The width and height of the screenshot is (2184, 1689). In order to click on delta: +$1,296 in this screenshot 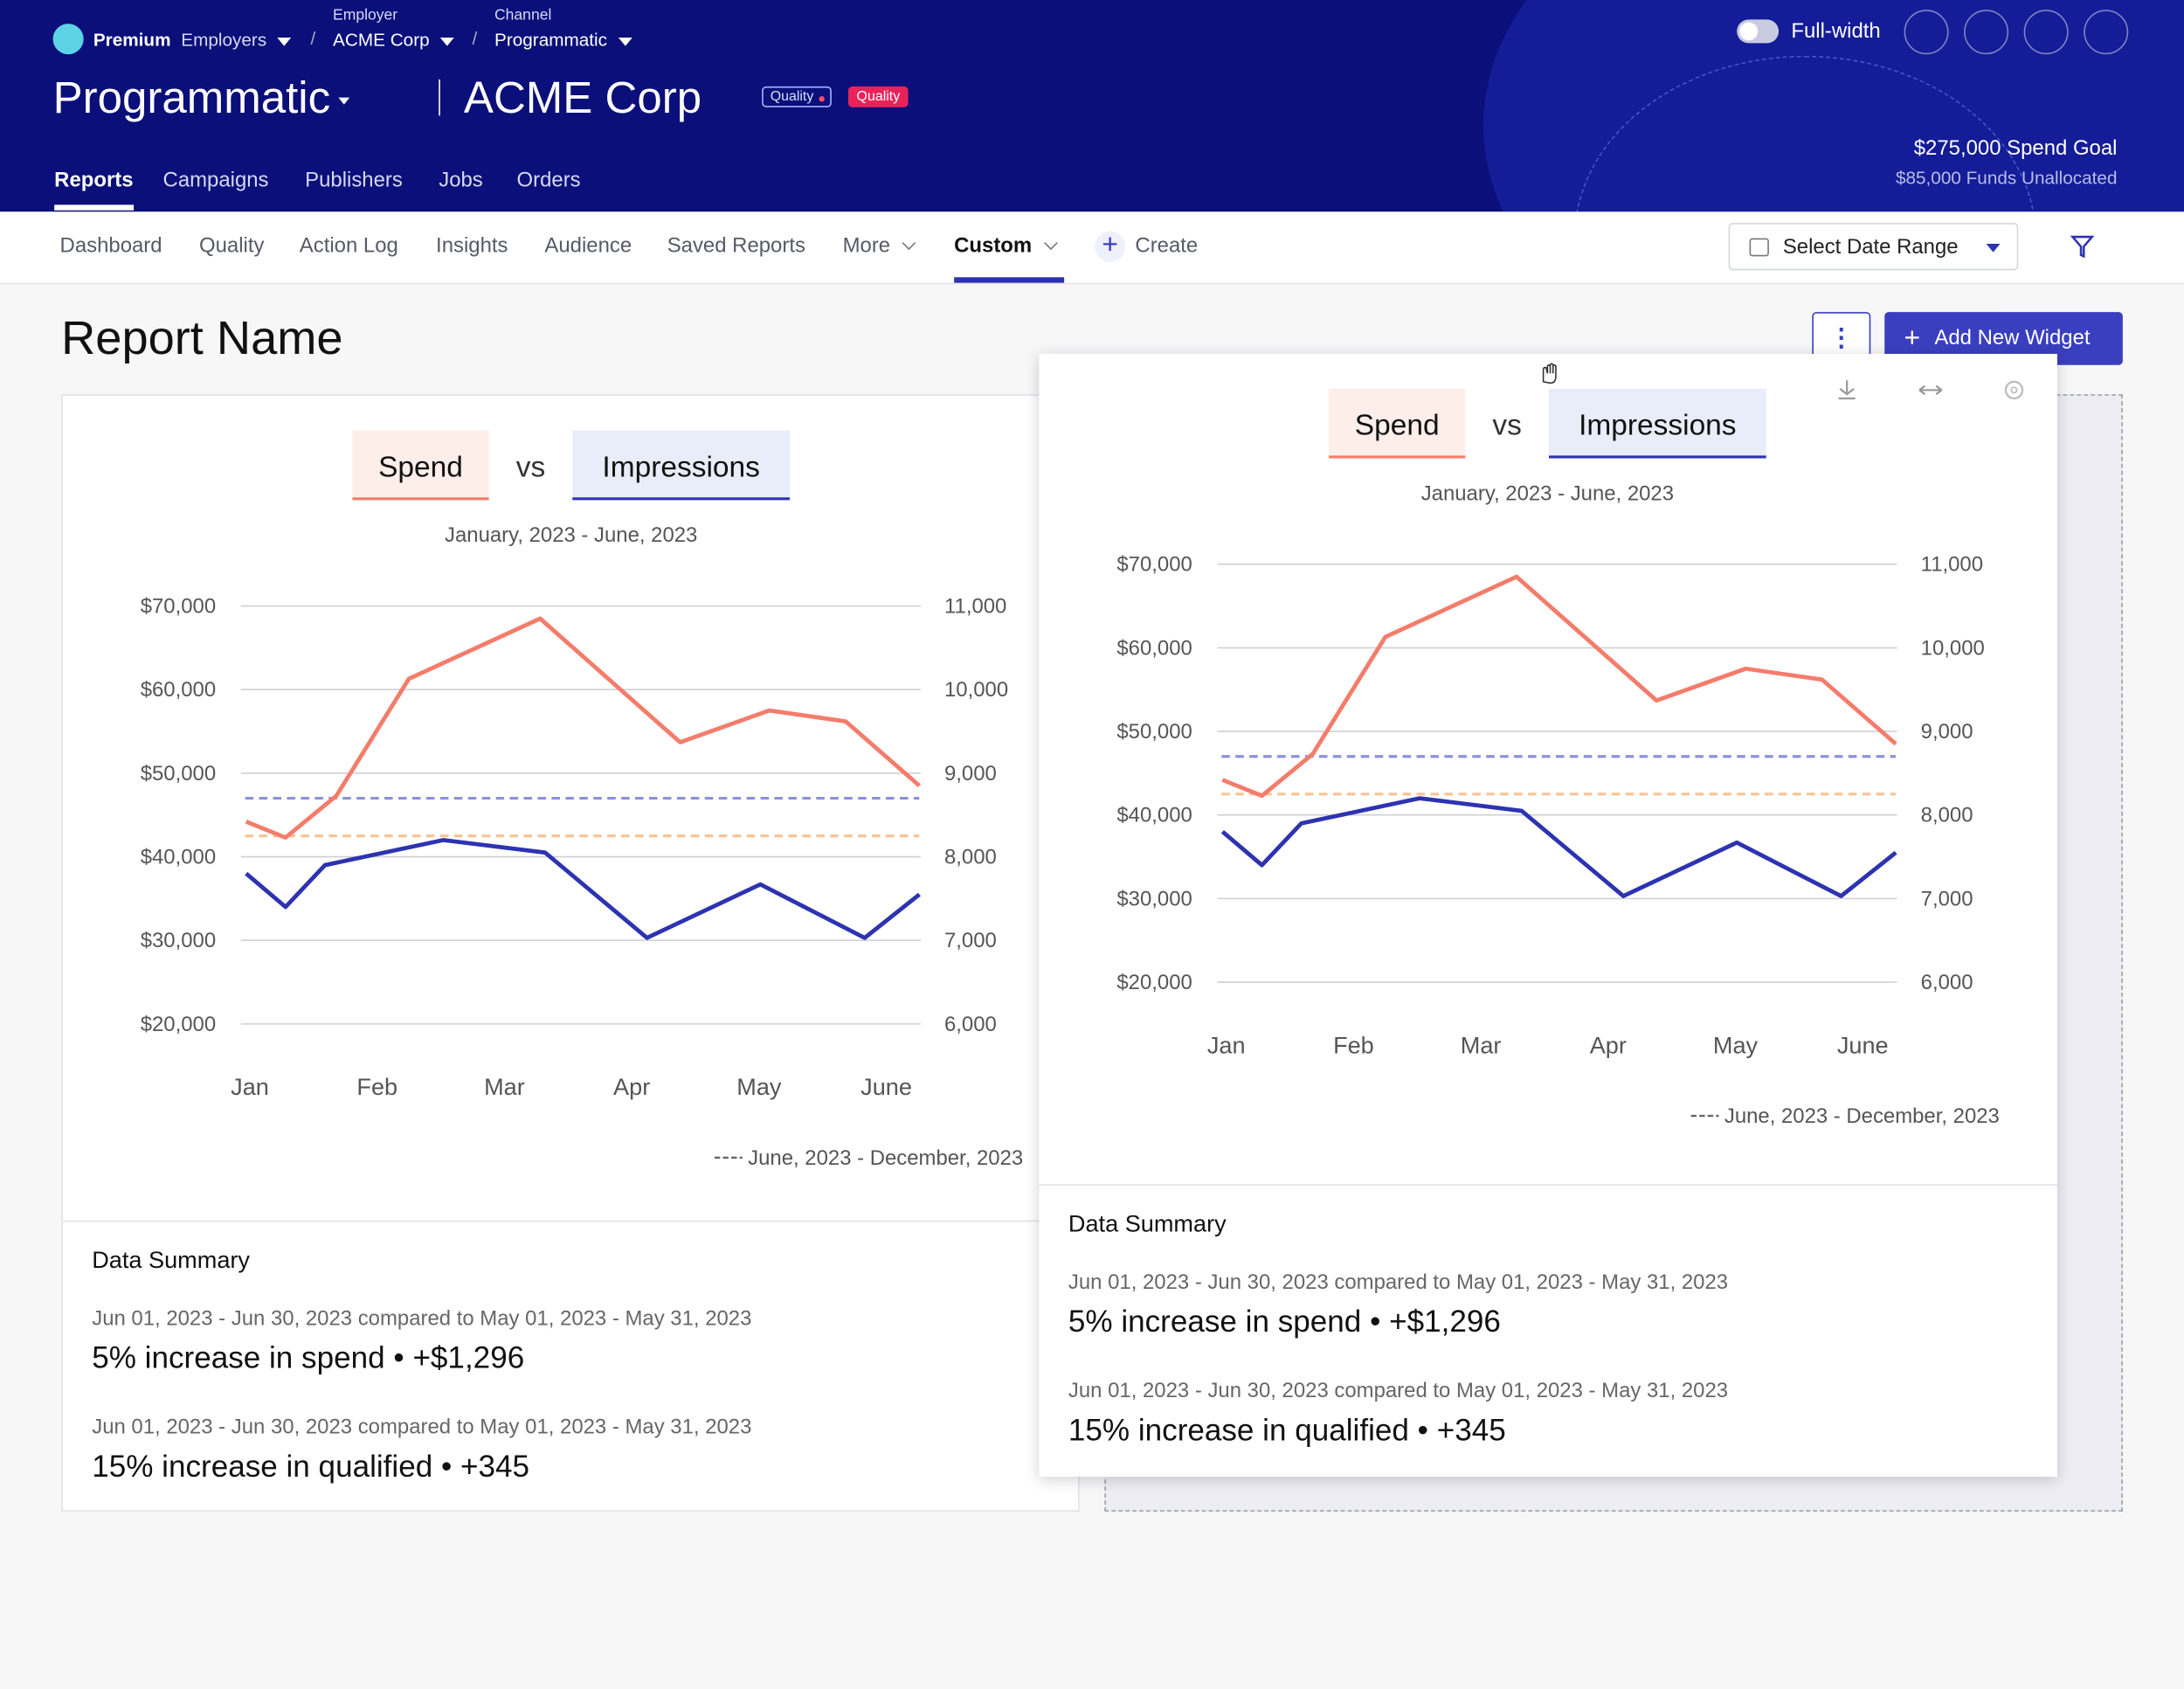, I will do `click(468, 1357)`.